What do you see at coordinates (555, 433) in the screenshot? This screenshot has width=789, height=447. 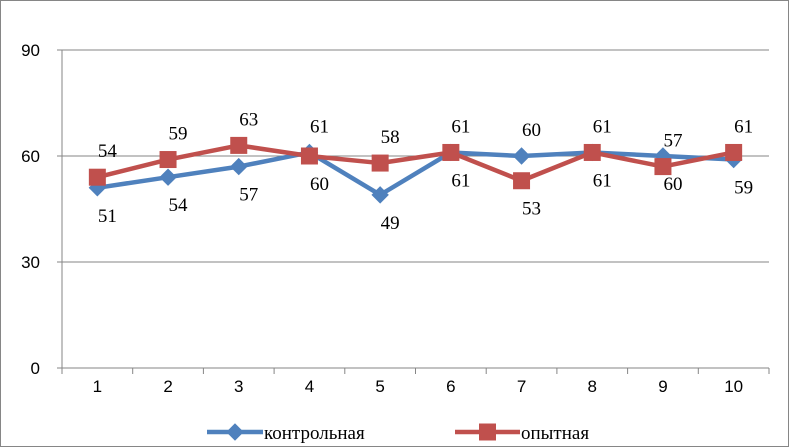 I see `legend-label-2: опытная` at bounding box center [555, 433].